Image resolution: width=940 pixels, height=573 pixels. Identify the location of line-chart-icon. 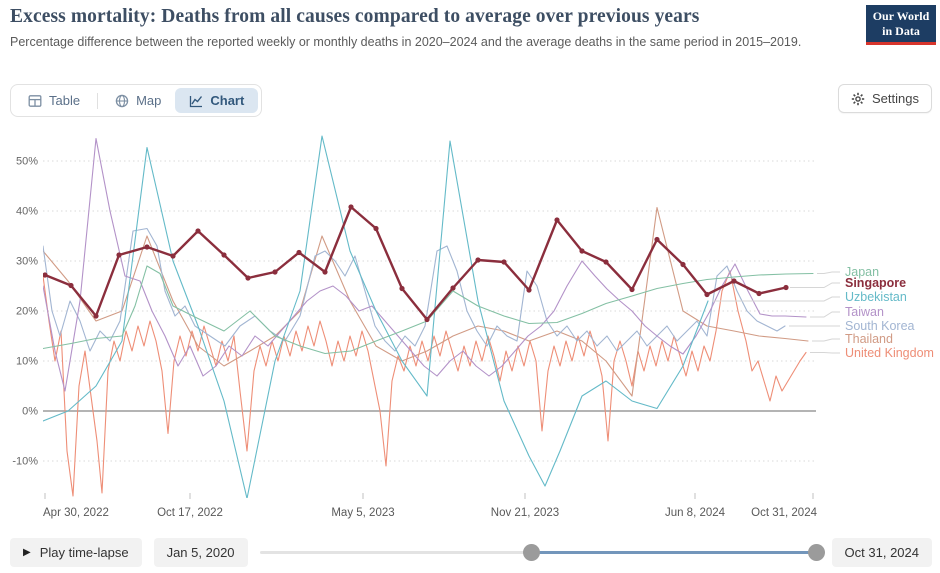
(196, 101).